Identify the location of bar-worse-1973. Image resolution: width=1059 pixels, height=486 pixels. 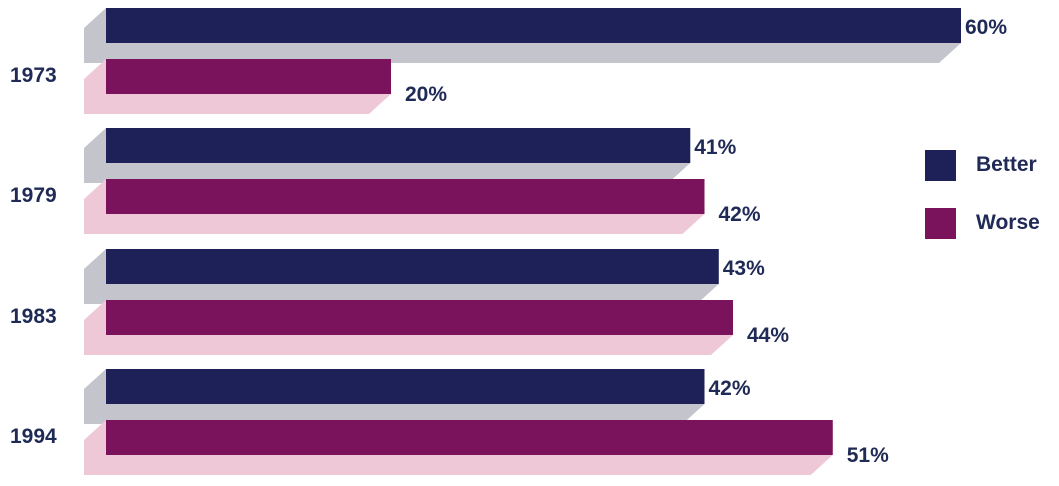
(248, 76).